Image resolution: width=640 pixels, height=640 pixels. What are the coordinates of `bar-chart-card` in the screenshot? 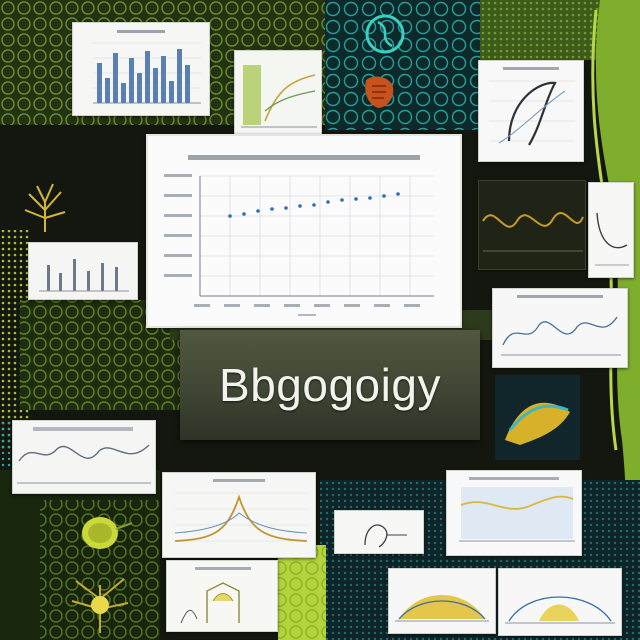 It's located at (141, 69).